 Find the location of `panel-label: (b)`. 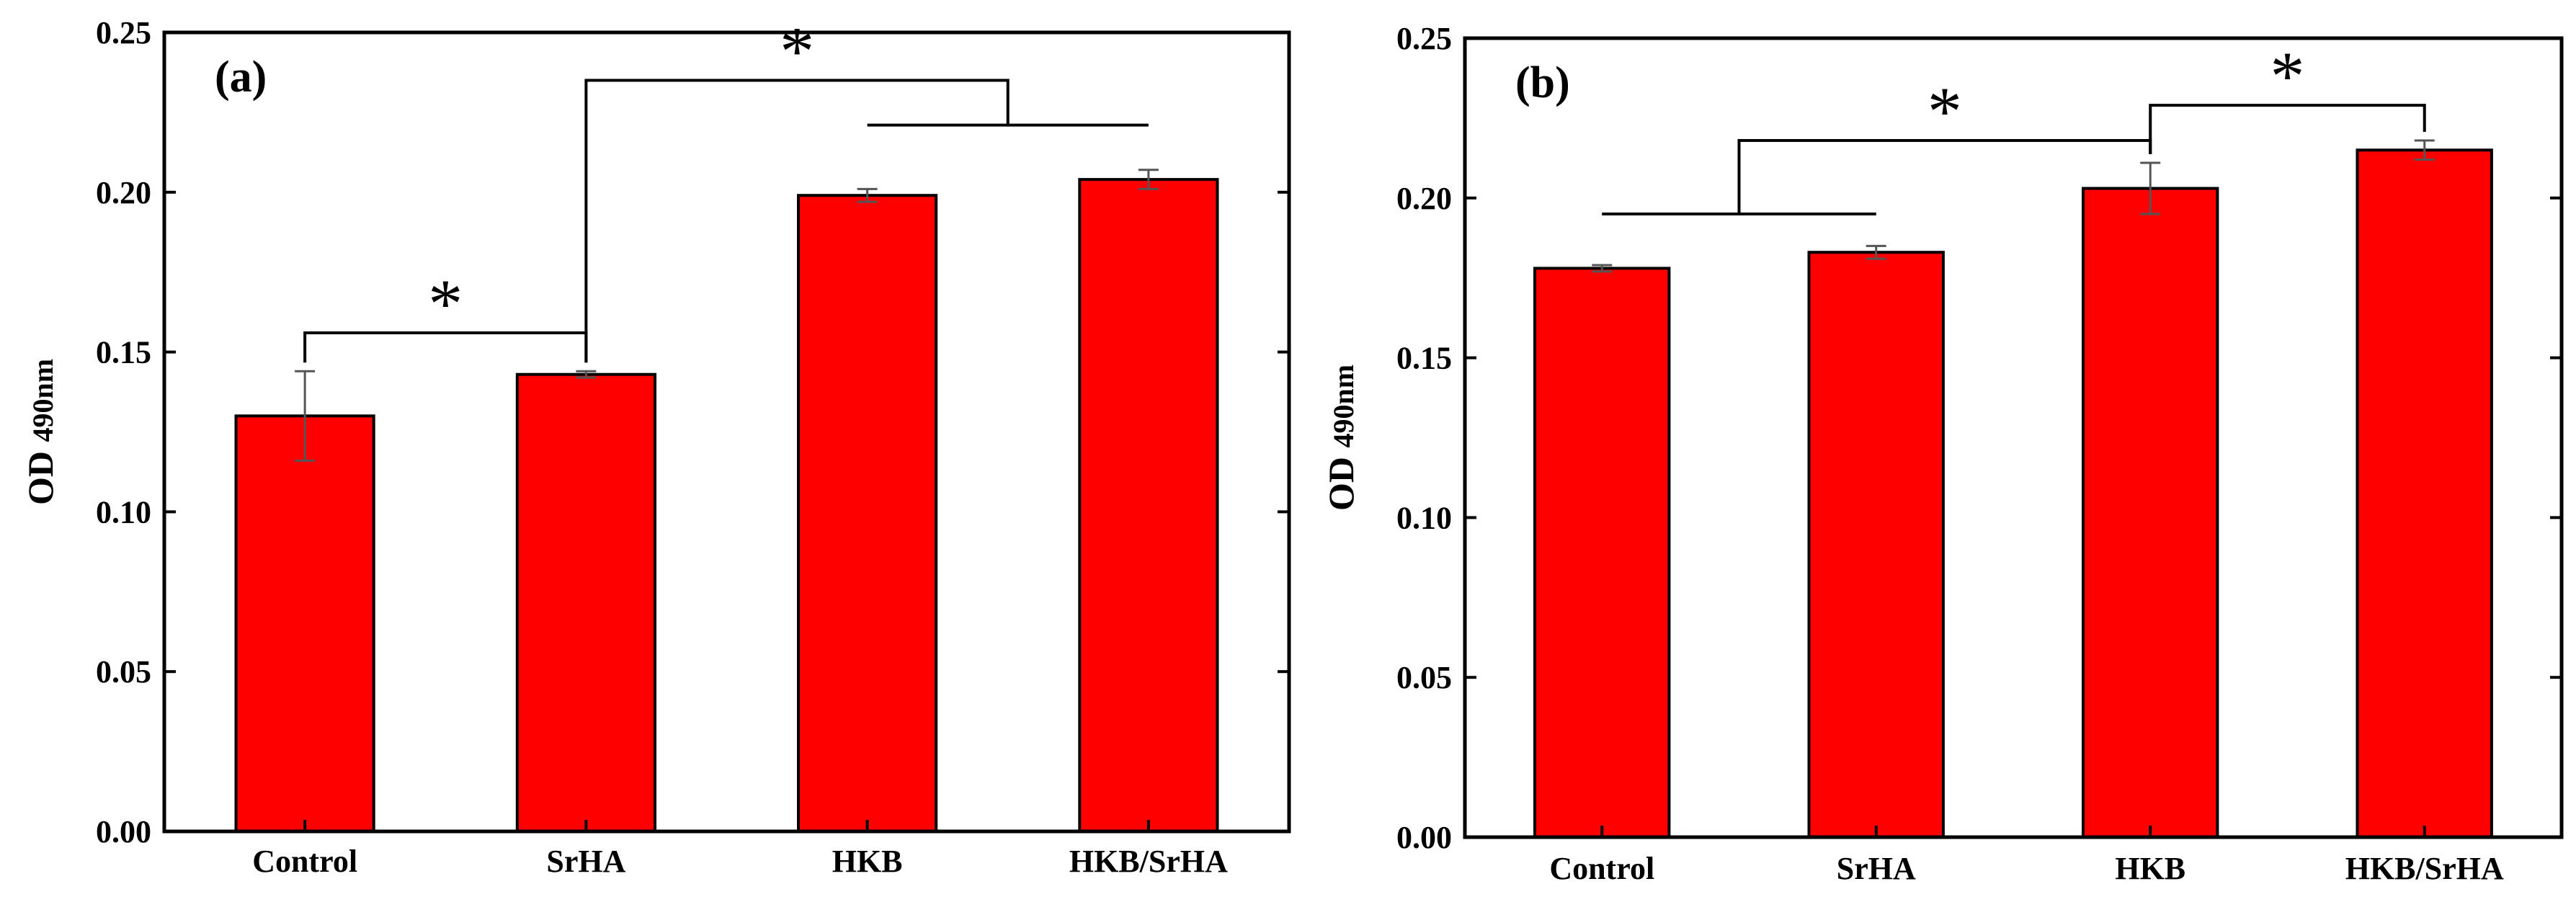

panel-label: (b) is located at coordinates (1542, 82).